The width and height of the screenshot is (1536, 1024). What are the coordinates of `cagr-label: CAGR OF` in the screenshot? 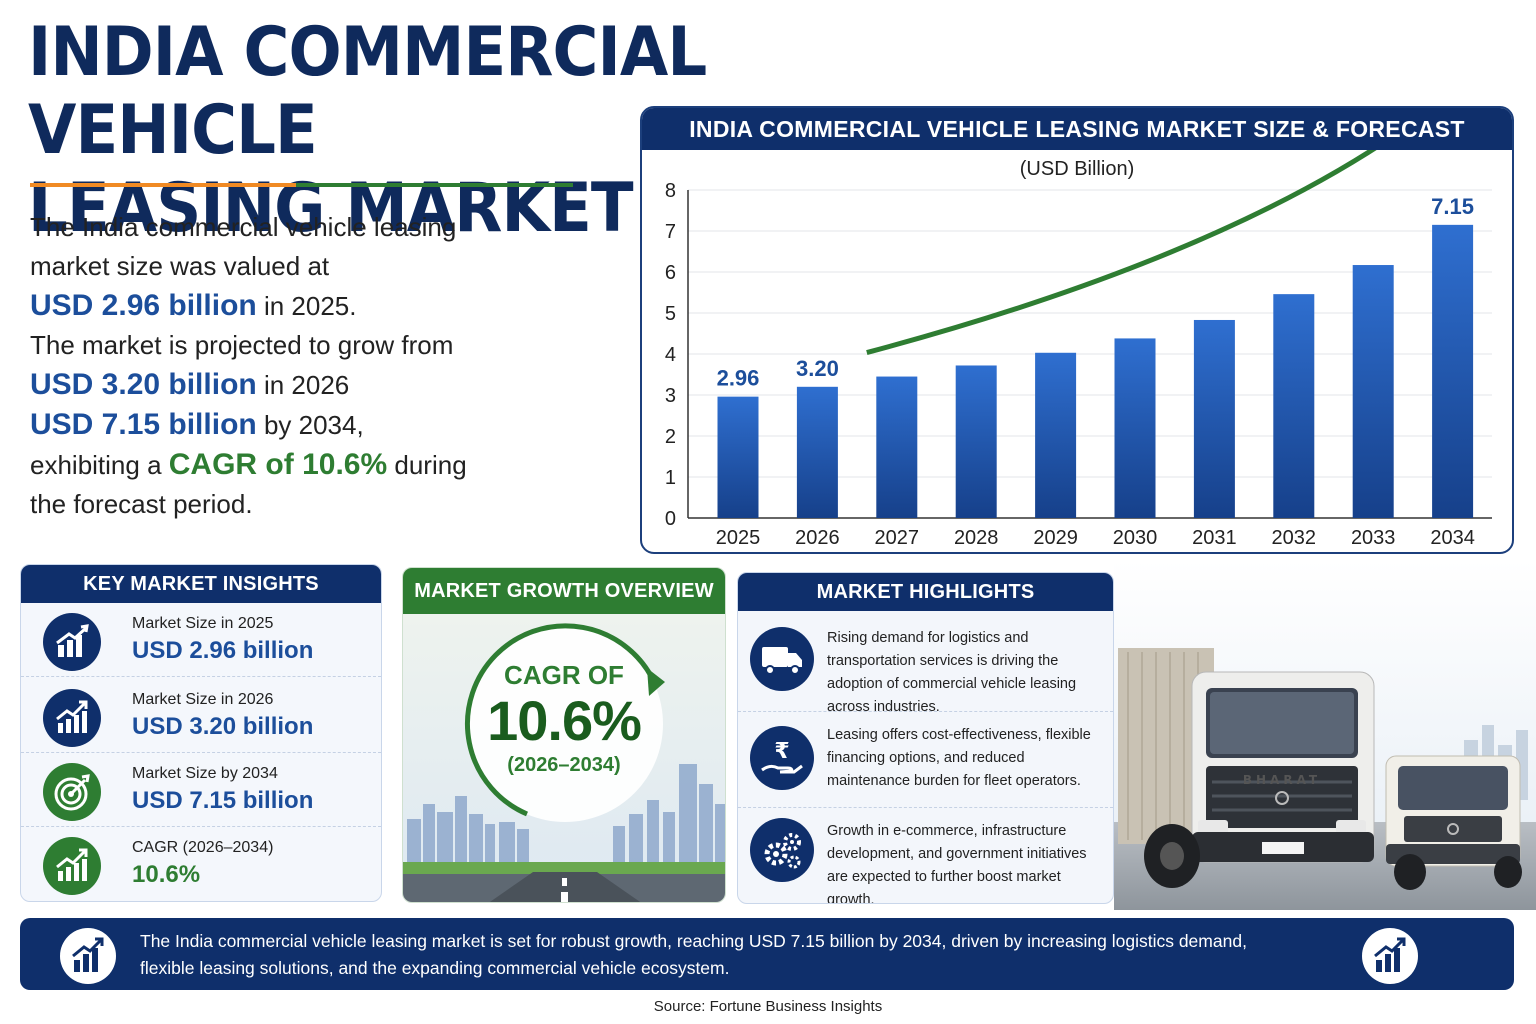 It's located at (564, 675).